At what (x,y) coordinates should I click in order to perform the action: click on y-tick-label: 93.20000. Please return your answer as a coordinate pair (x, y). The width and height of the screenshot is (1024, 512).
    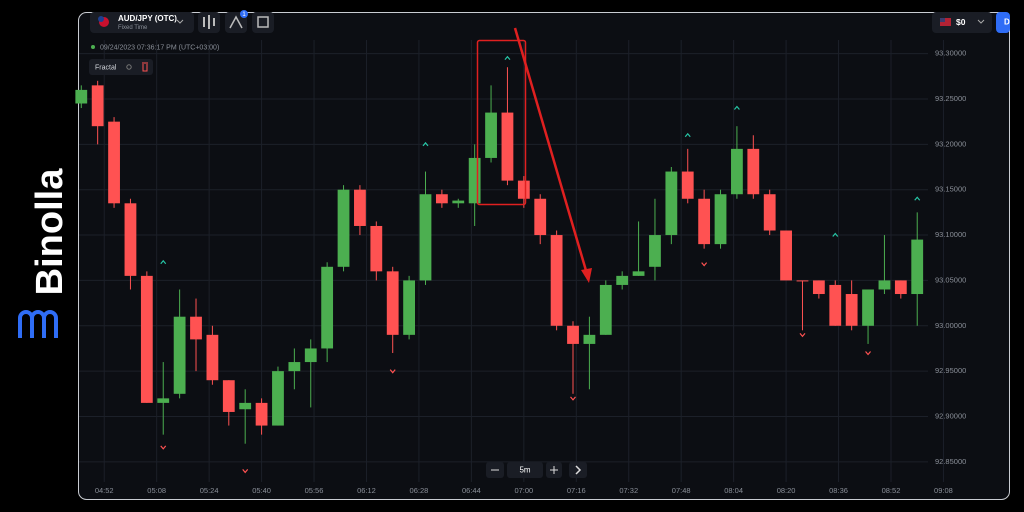
    Looking at the image, I should click on (950, 143).